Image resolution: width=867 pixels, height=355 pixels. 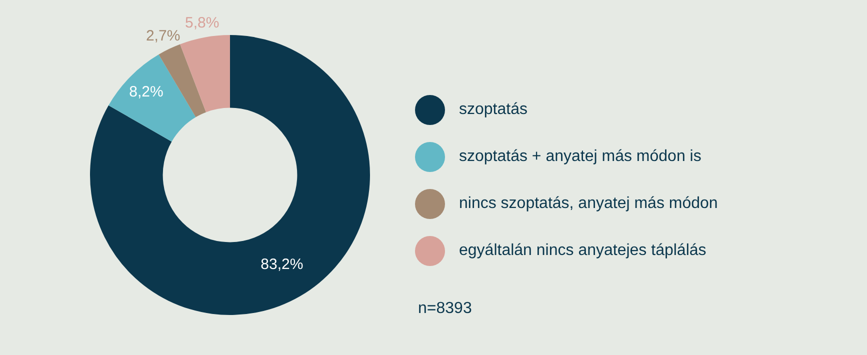 What do you see at coordinates (202, 23) in the screenshot?
I see `data-label: 5,8%` at bounding box center [202, 23].